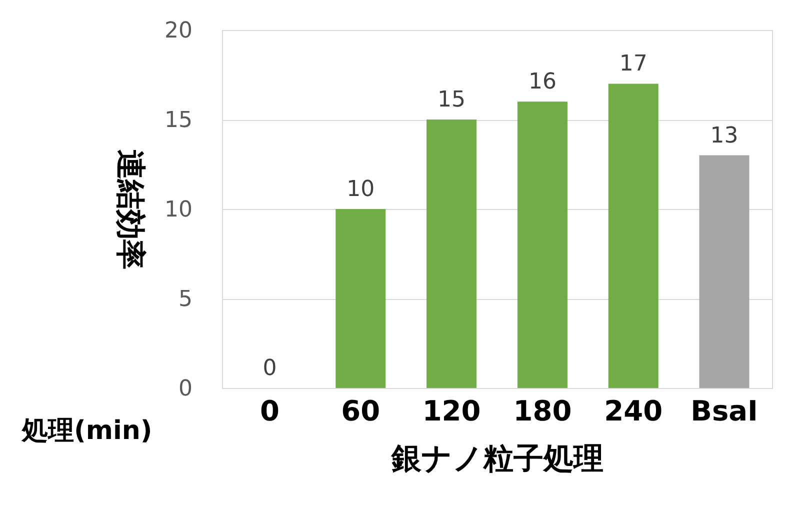 This screenshot has width=800, height=525. What do you see at coordinates (178, 120) in the screenshot?
I see `y-tick-label: 15` at bounding box center [178, 120].